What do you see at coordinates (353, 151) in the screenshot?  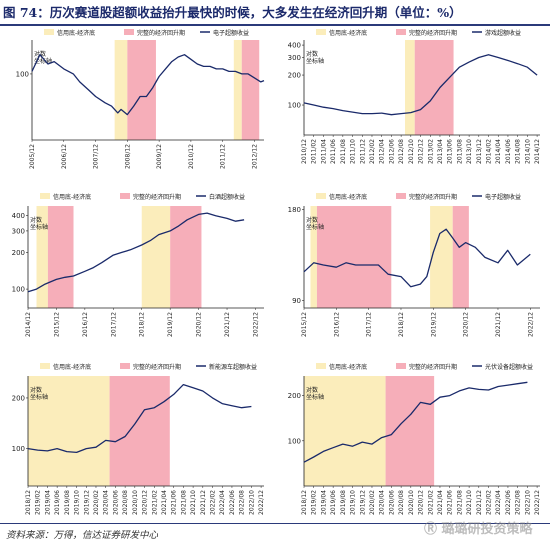 I see `x-tick-label: 2011/10` at bounding box center [353, 151].